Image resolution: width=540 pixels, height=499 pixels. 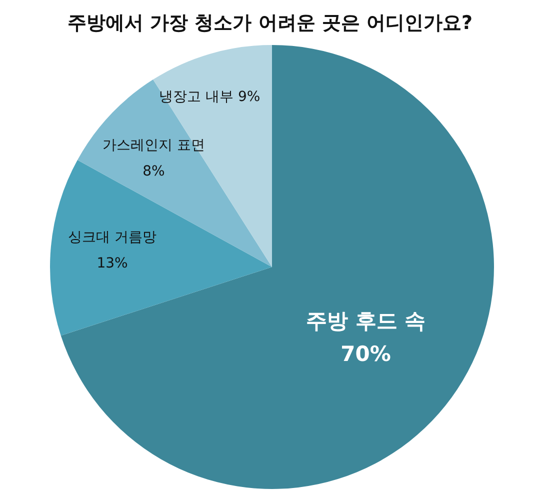 What do you see at coordinates (366, 320) in the screenshot?
I see `slice-label: 주방 후드 속` at bounding box center [366, 320].